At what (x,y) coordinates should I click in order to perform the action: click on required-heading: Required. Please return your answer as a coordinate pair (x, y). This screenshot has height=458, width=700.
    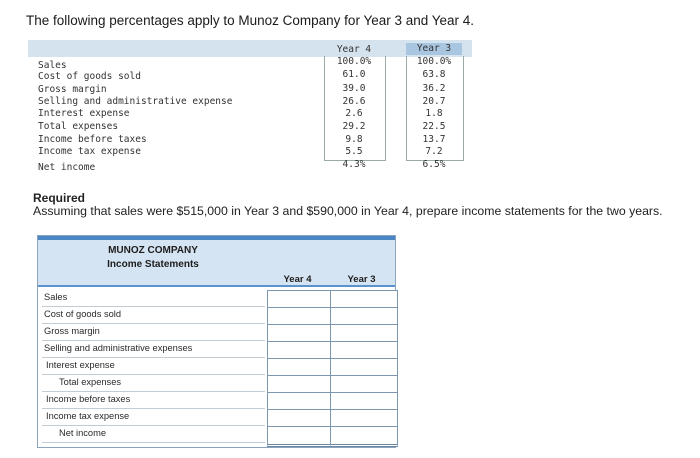
    Looking at the image, I should click on (59, 198).